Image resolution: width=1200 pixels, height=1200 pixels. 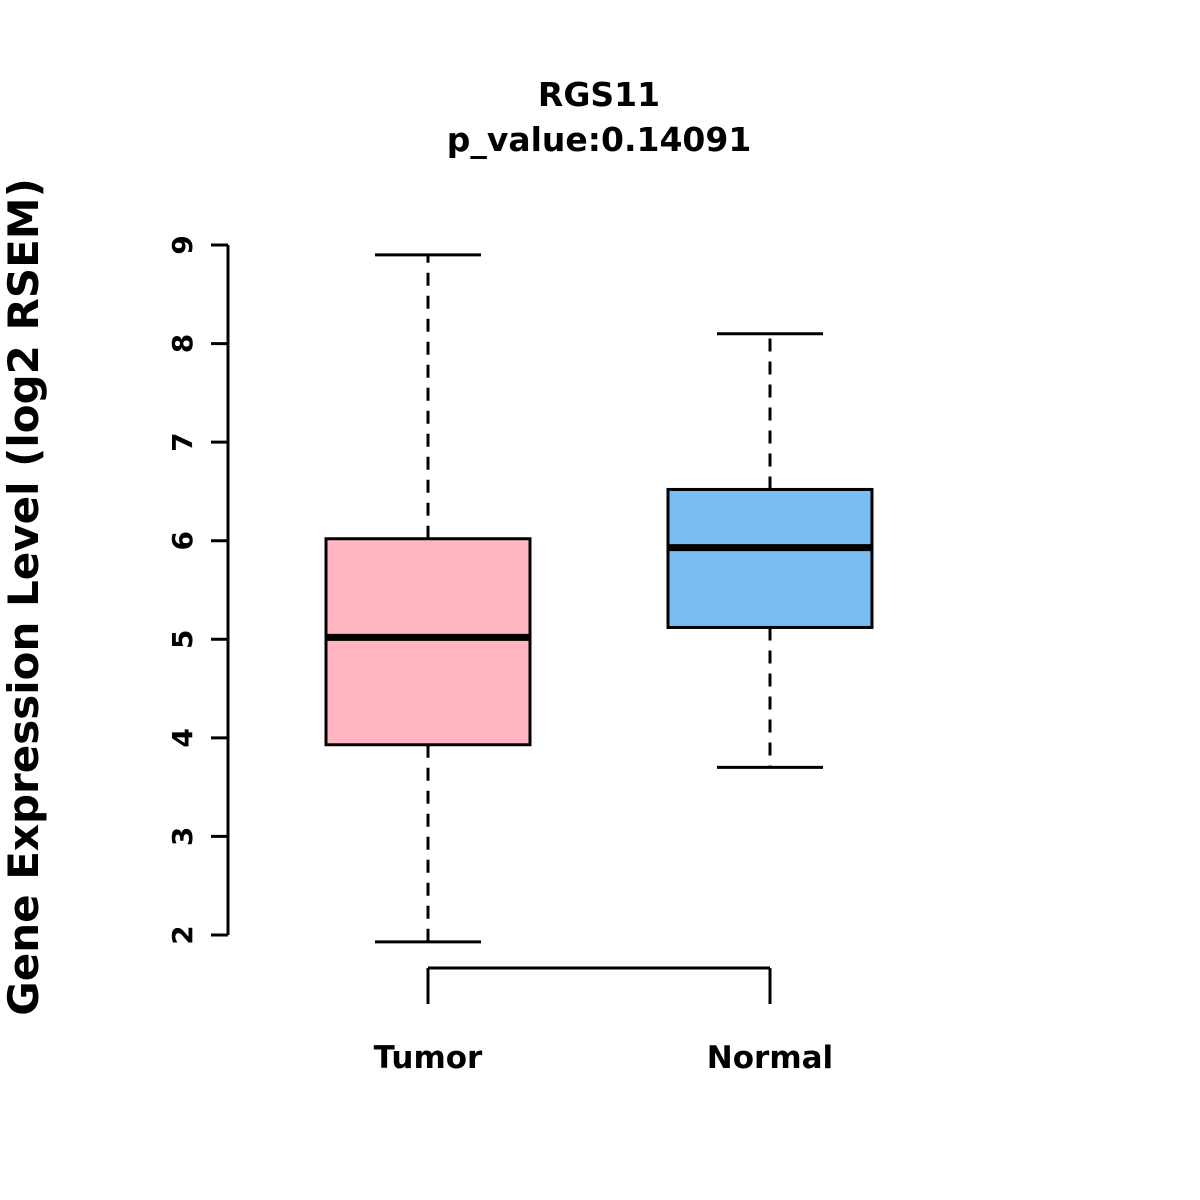 What do you see at coordinates (24, 597) in the screenshot?
I see `y-axis-label: Gene Expression Level (log2 RSEM)` at bounding box center [24, 597].